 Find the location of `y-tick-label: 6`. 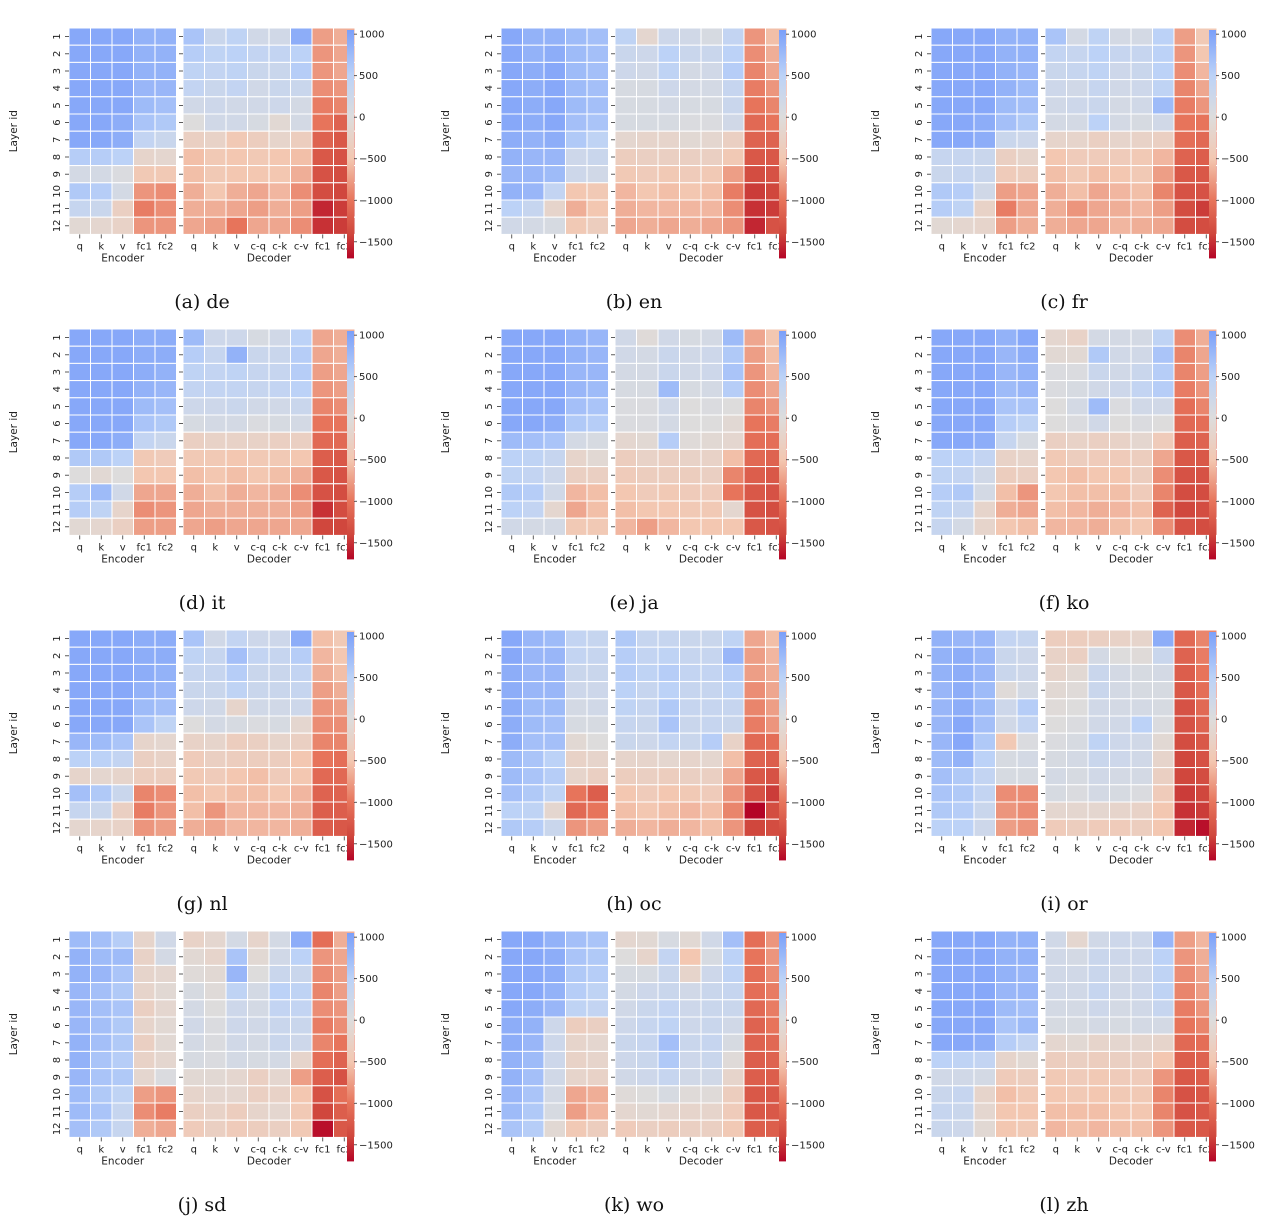

y-tick-label: 6 is located at coordinates (57, 1025).